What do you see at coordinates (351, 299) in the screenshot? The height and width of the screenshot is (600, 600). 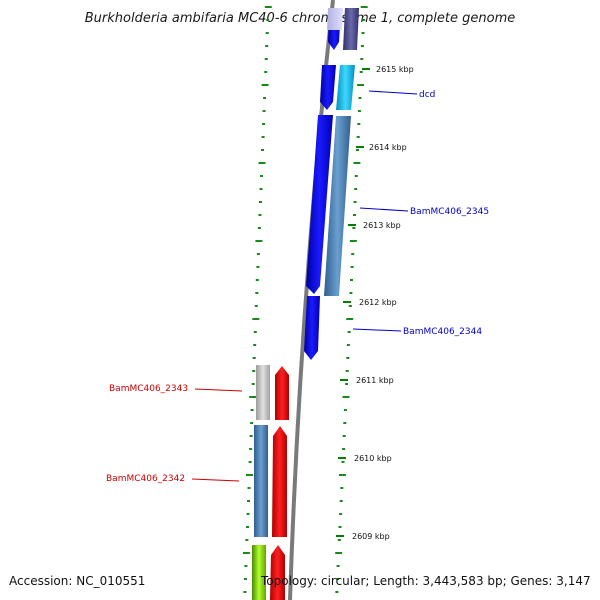 I see `outer-dotted-ring` at bounding box center [351, 299].